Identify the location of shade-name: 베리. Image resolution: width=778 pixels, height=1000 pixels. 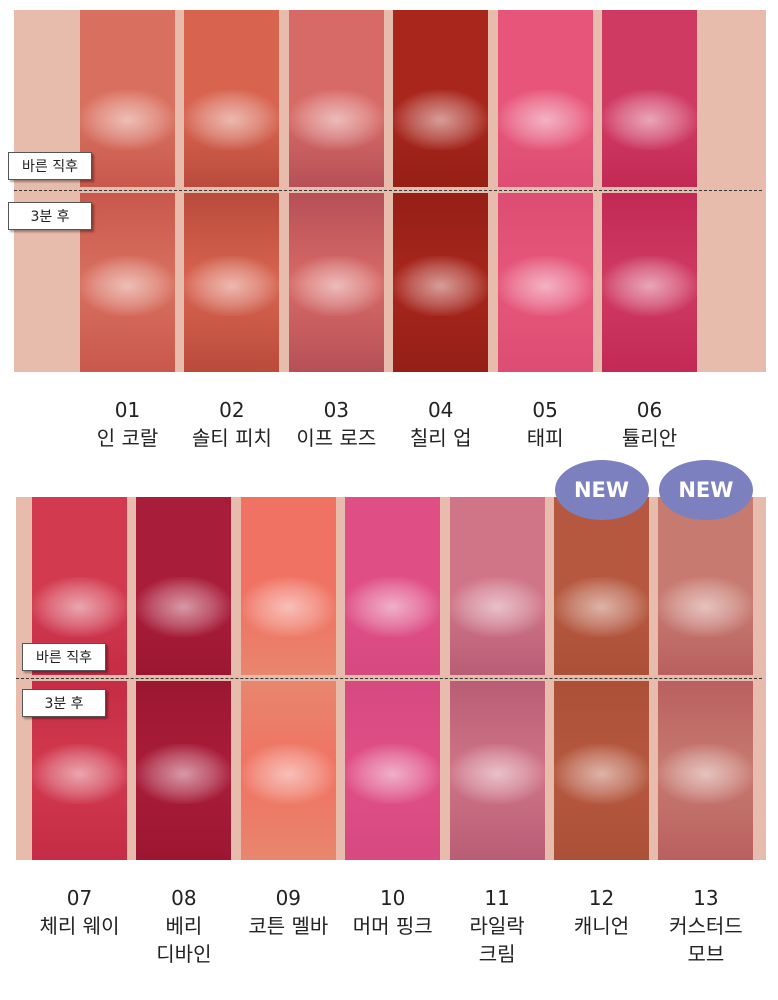
(184, 926).